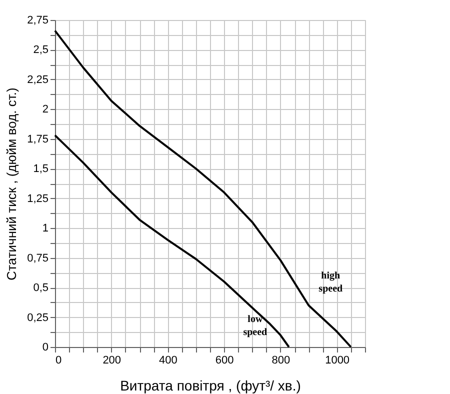  Describe the element at coordinates (37, 20) in the screenshot. I see `y-tick-label: 2,75` at that location.